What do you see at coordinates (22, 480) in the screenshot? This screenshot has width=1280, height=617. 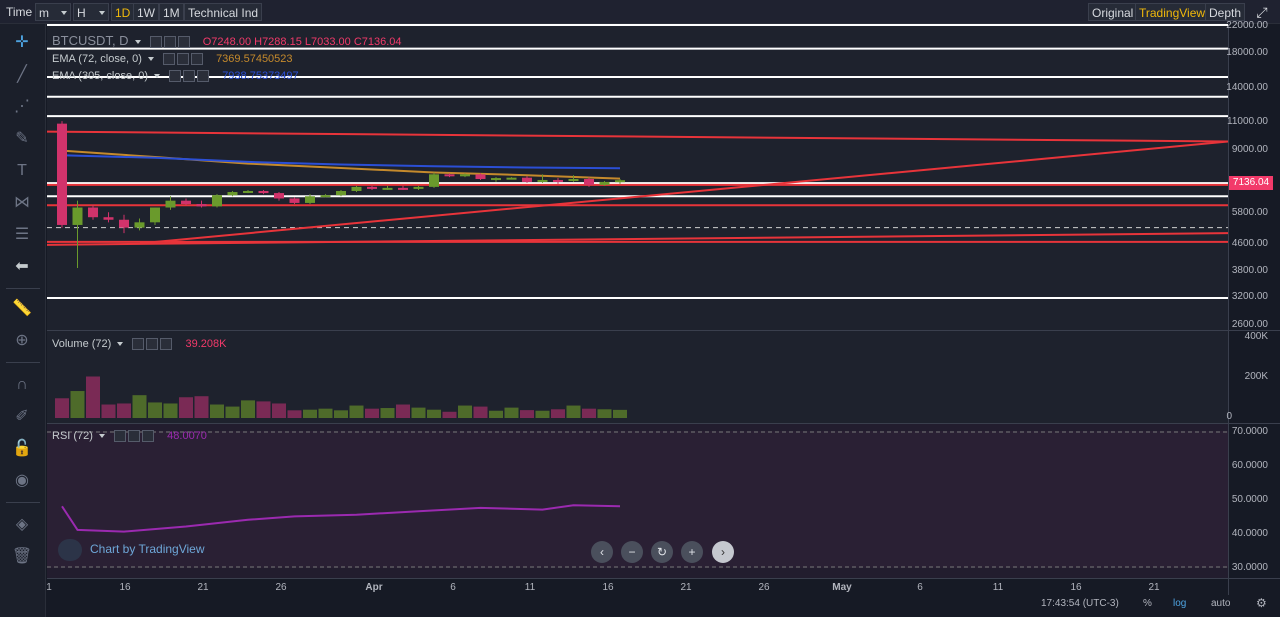 I see `eye-icon: ◉` at bounding box center [22, 480].